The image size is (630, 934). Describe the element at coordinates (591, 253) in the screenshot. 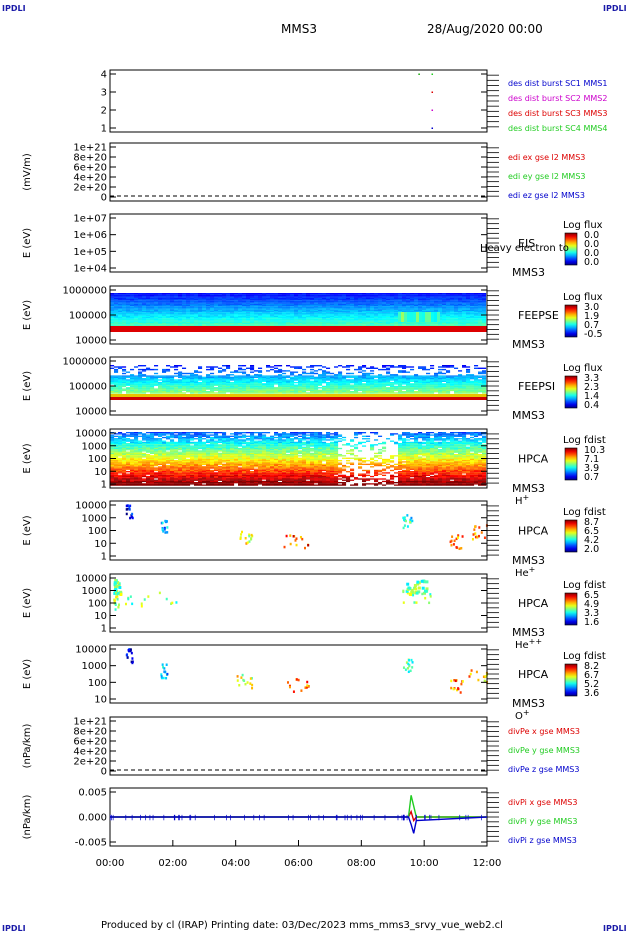

I see `colorbar-tick-label: 0.0` at that location.